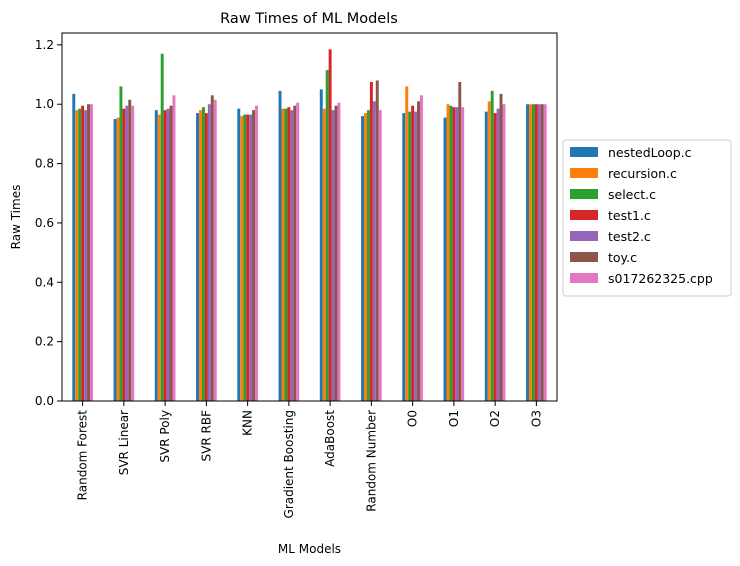 This screenshot has width=740, height=566. I want to click on x-tick-label: SVR Poly, so click(165, 436).